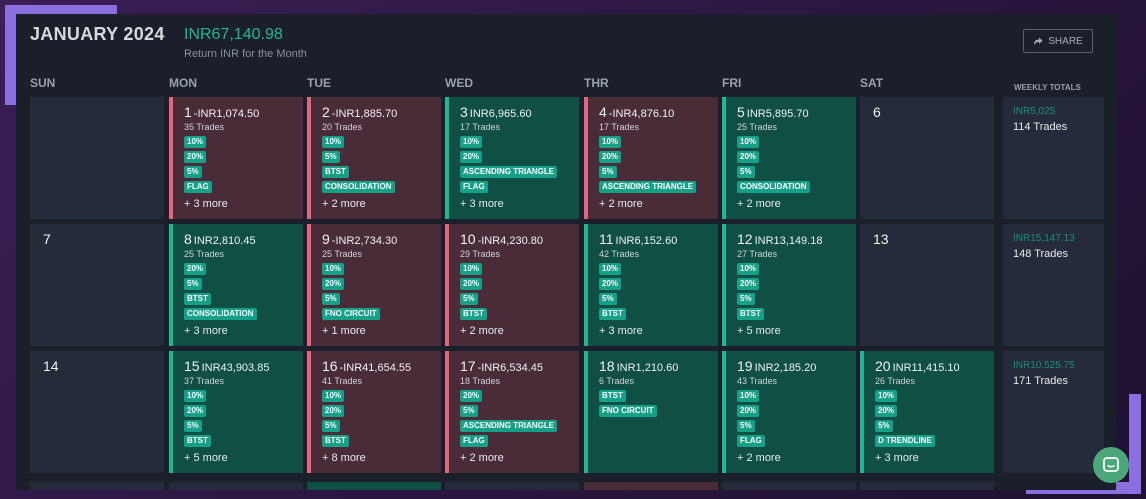 The width and height of the screenshot is (1146, 499). Describe the element at coordinates (344, 331) in the screenshot. I see `more-tags-link: + 1 more` at that location.